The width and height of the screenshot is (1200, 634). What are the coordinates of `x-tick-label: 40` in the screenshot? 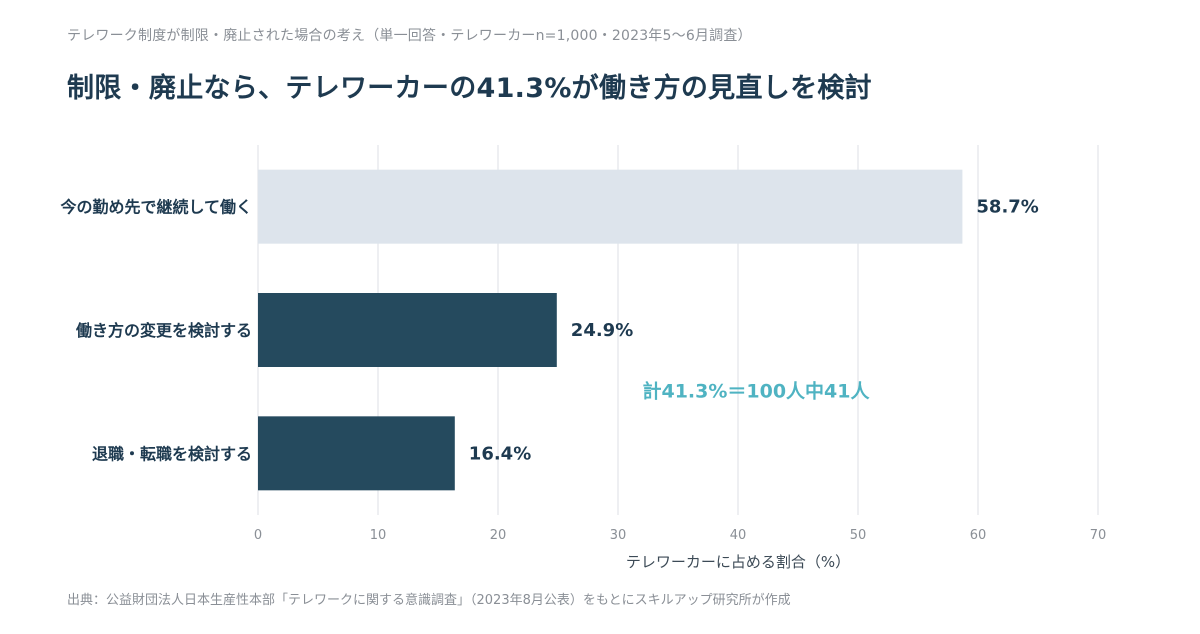 It's located at (738, 535).